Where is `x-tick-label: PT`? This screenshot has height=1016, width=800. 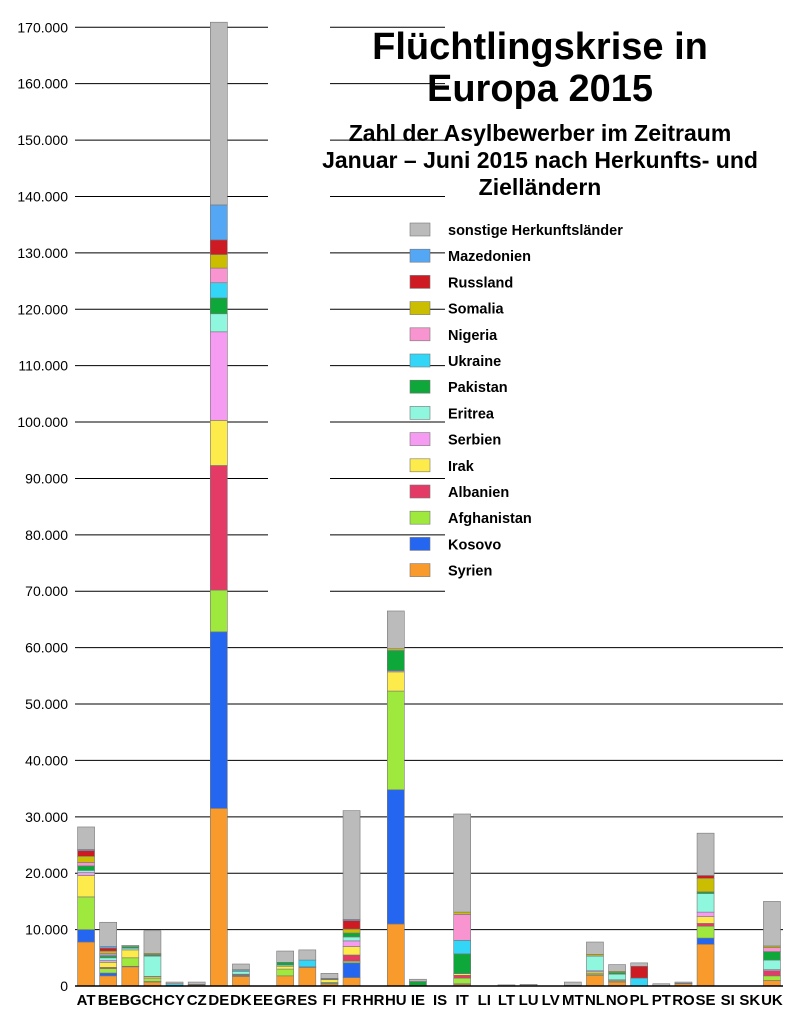 x-tick-label: PT is located at coordinates (661, 1000).